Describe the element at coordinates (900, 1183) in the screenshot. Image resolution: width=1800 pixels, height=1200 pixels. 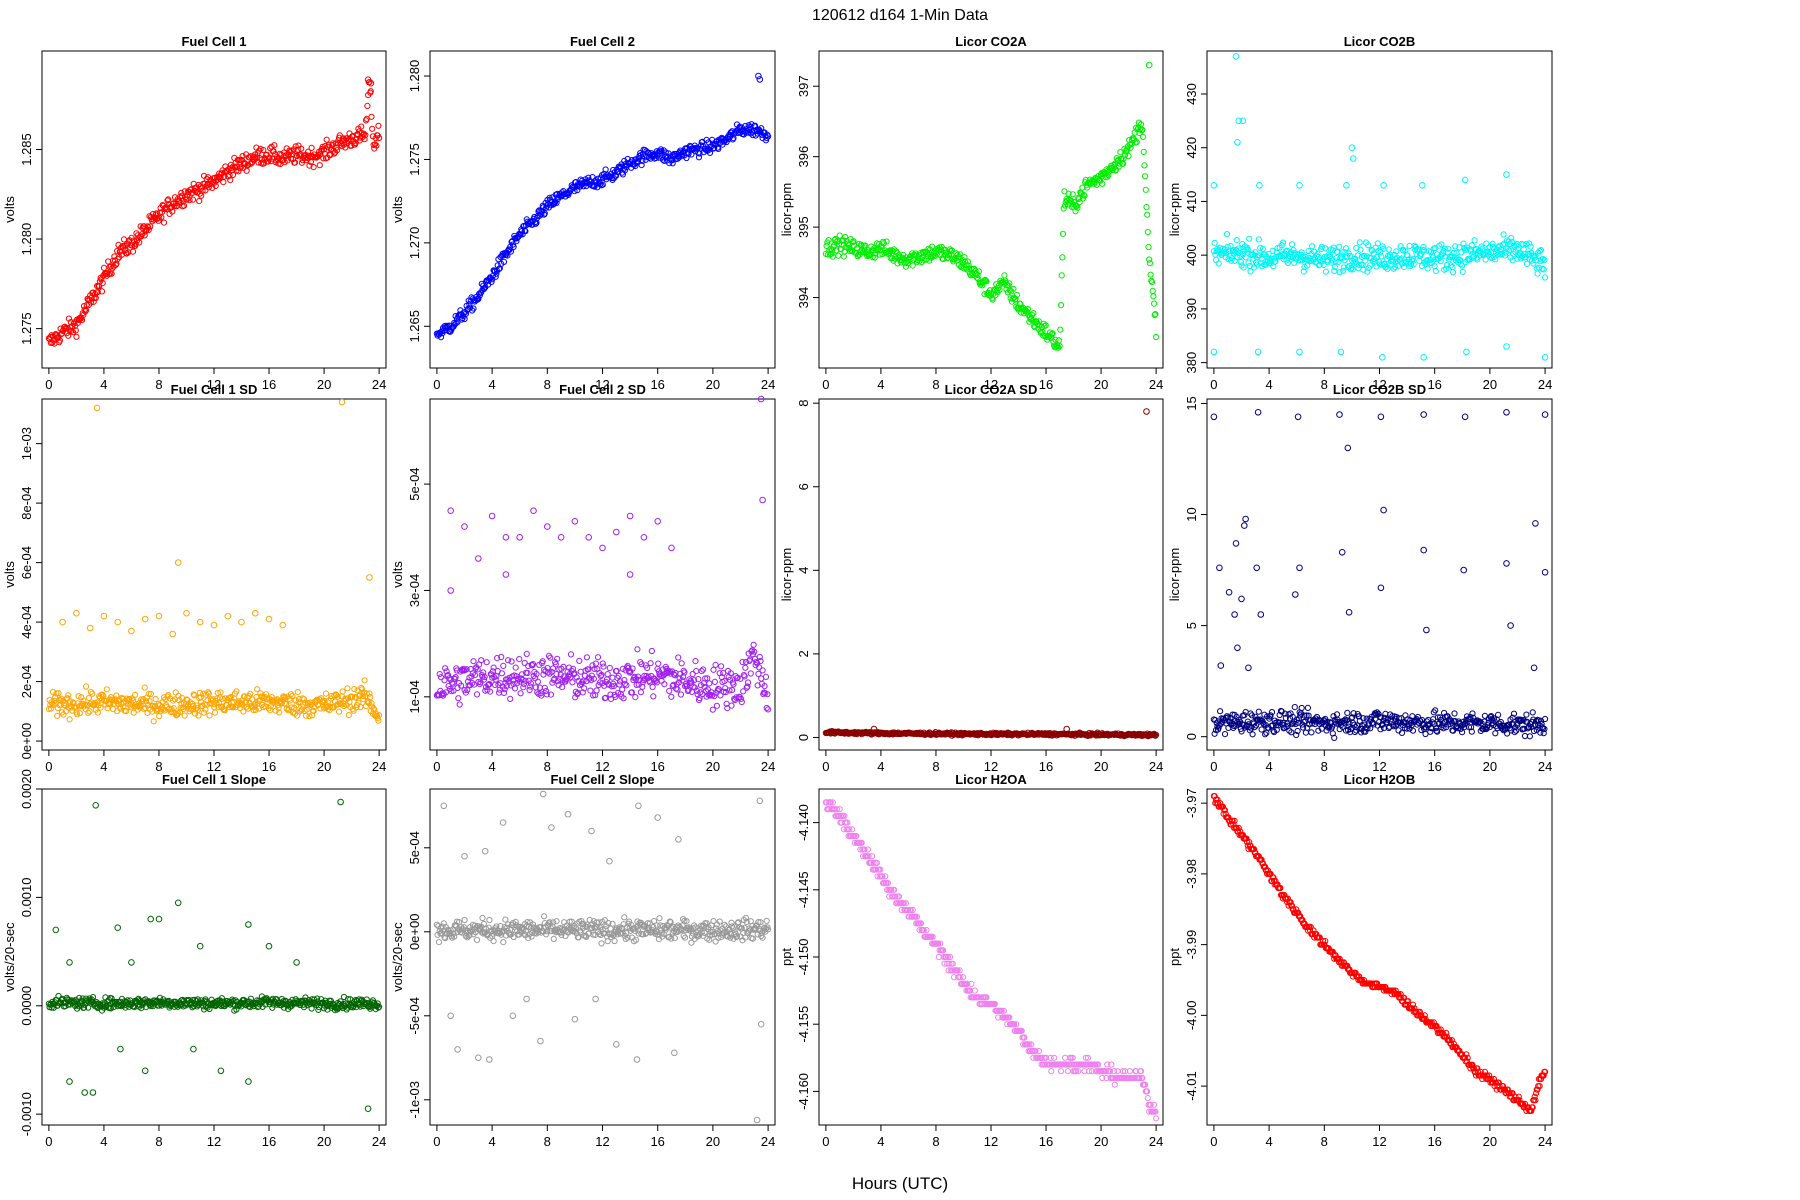
I see `figure-xlabel: Hours (UTC)` at that location.